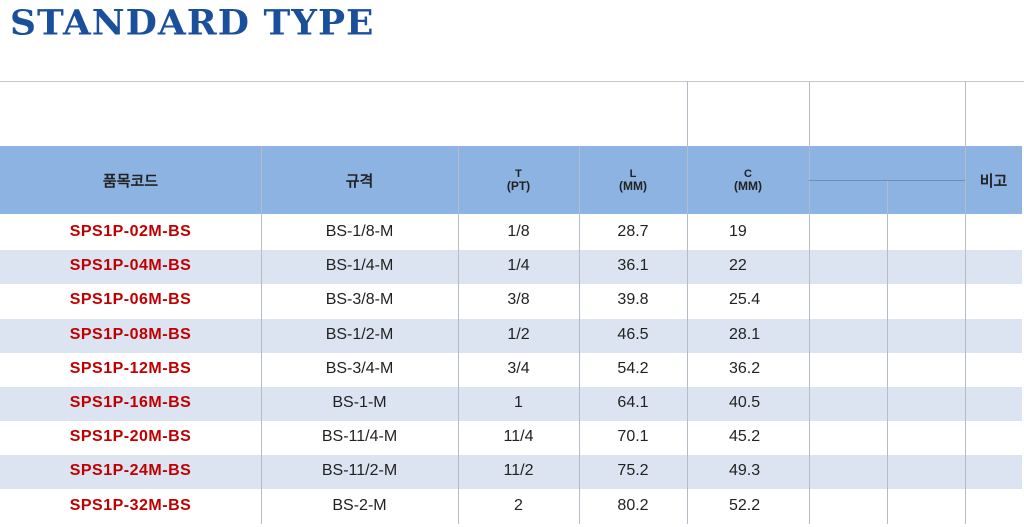 This screenshot has height=527, width=1024. Describe the element at coordinates (518, 185) in the screenshot. I see `header-t-unit: (PT)` at that location.